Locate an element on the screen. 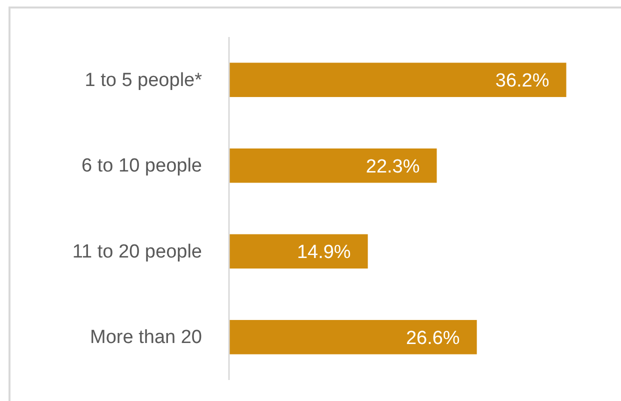 This screenshot has width=621, height=401. data-label: 36.2% is located at coordinates (522, 81).